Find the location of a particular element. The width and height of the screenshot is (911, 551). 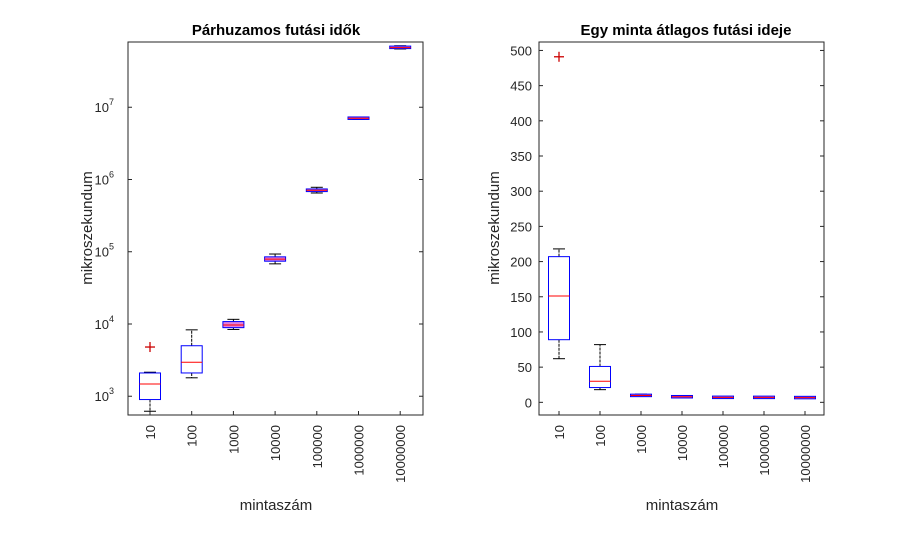

right-x-ticks: 10 100 1000 10000 100000 1000000 10000000 is located at coordinates (682, 447).